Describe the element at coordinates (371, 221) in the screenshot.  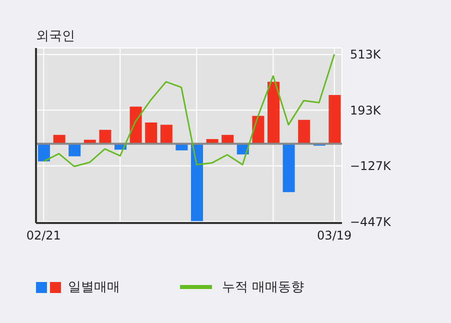
I see `y-tick-label: −447K` at that location.